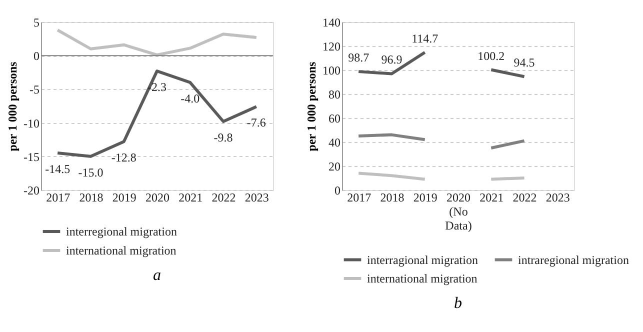 This screenshot has width=643, height=332. Describe the element at coordinates (359, 57) in the screenshot. I see `data-label: 98.7` at that location.